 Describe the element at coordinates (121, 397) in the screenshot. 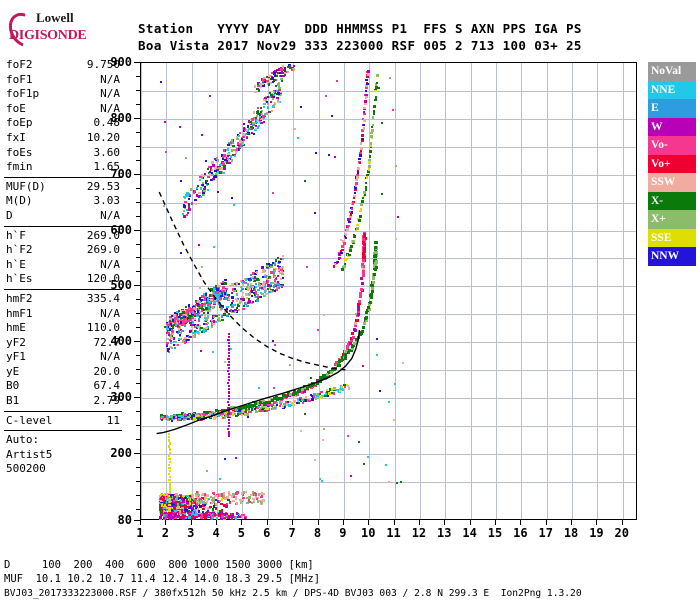

I see `y-axis-label: 300` at that location.